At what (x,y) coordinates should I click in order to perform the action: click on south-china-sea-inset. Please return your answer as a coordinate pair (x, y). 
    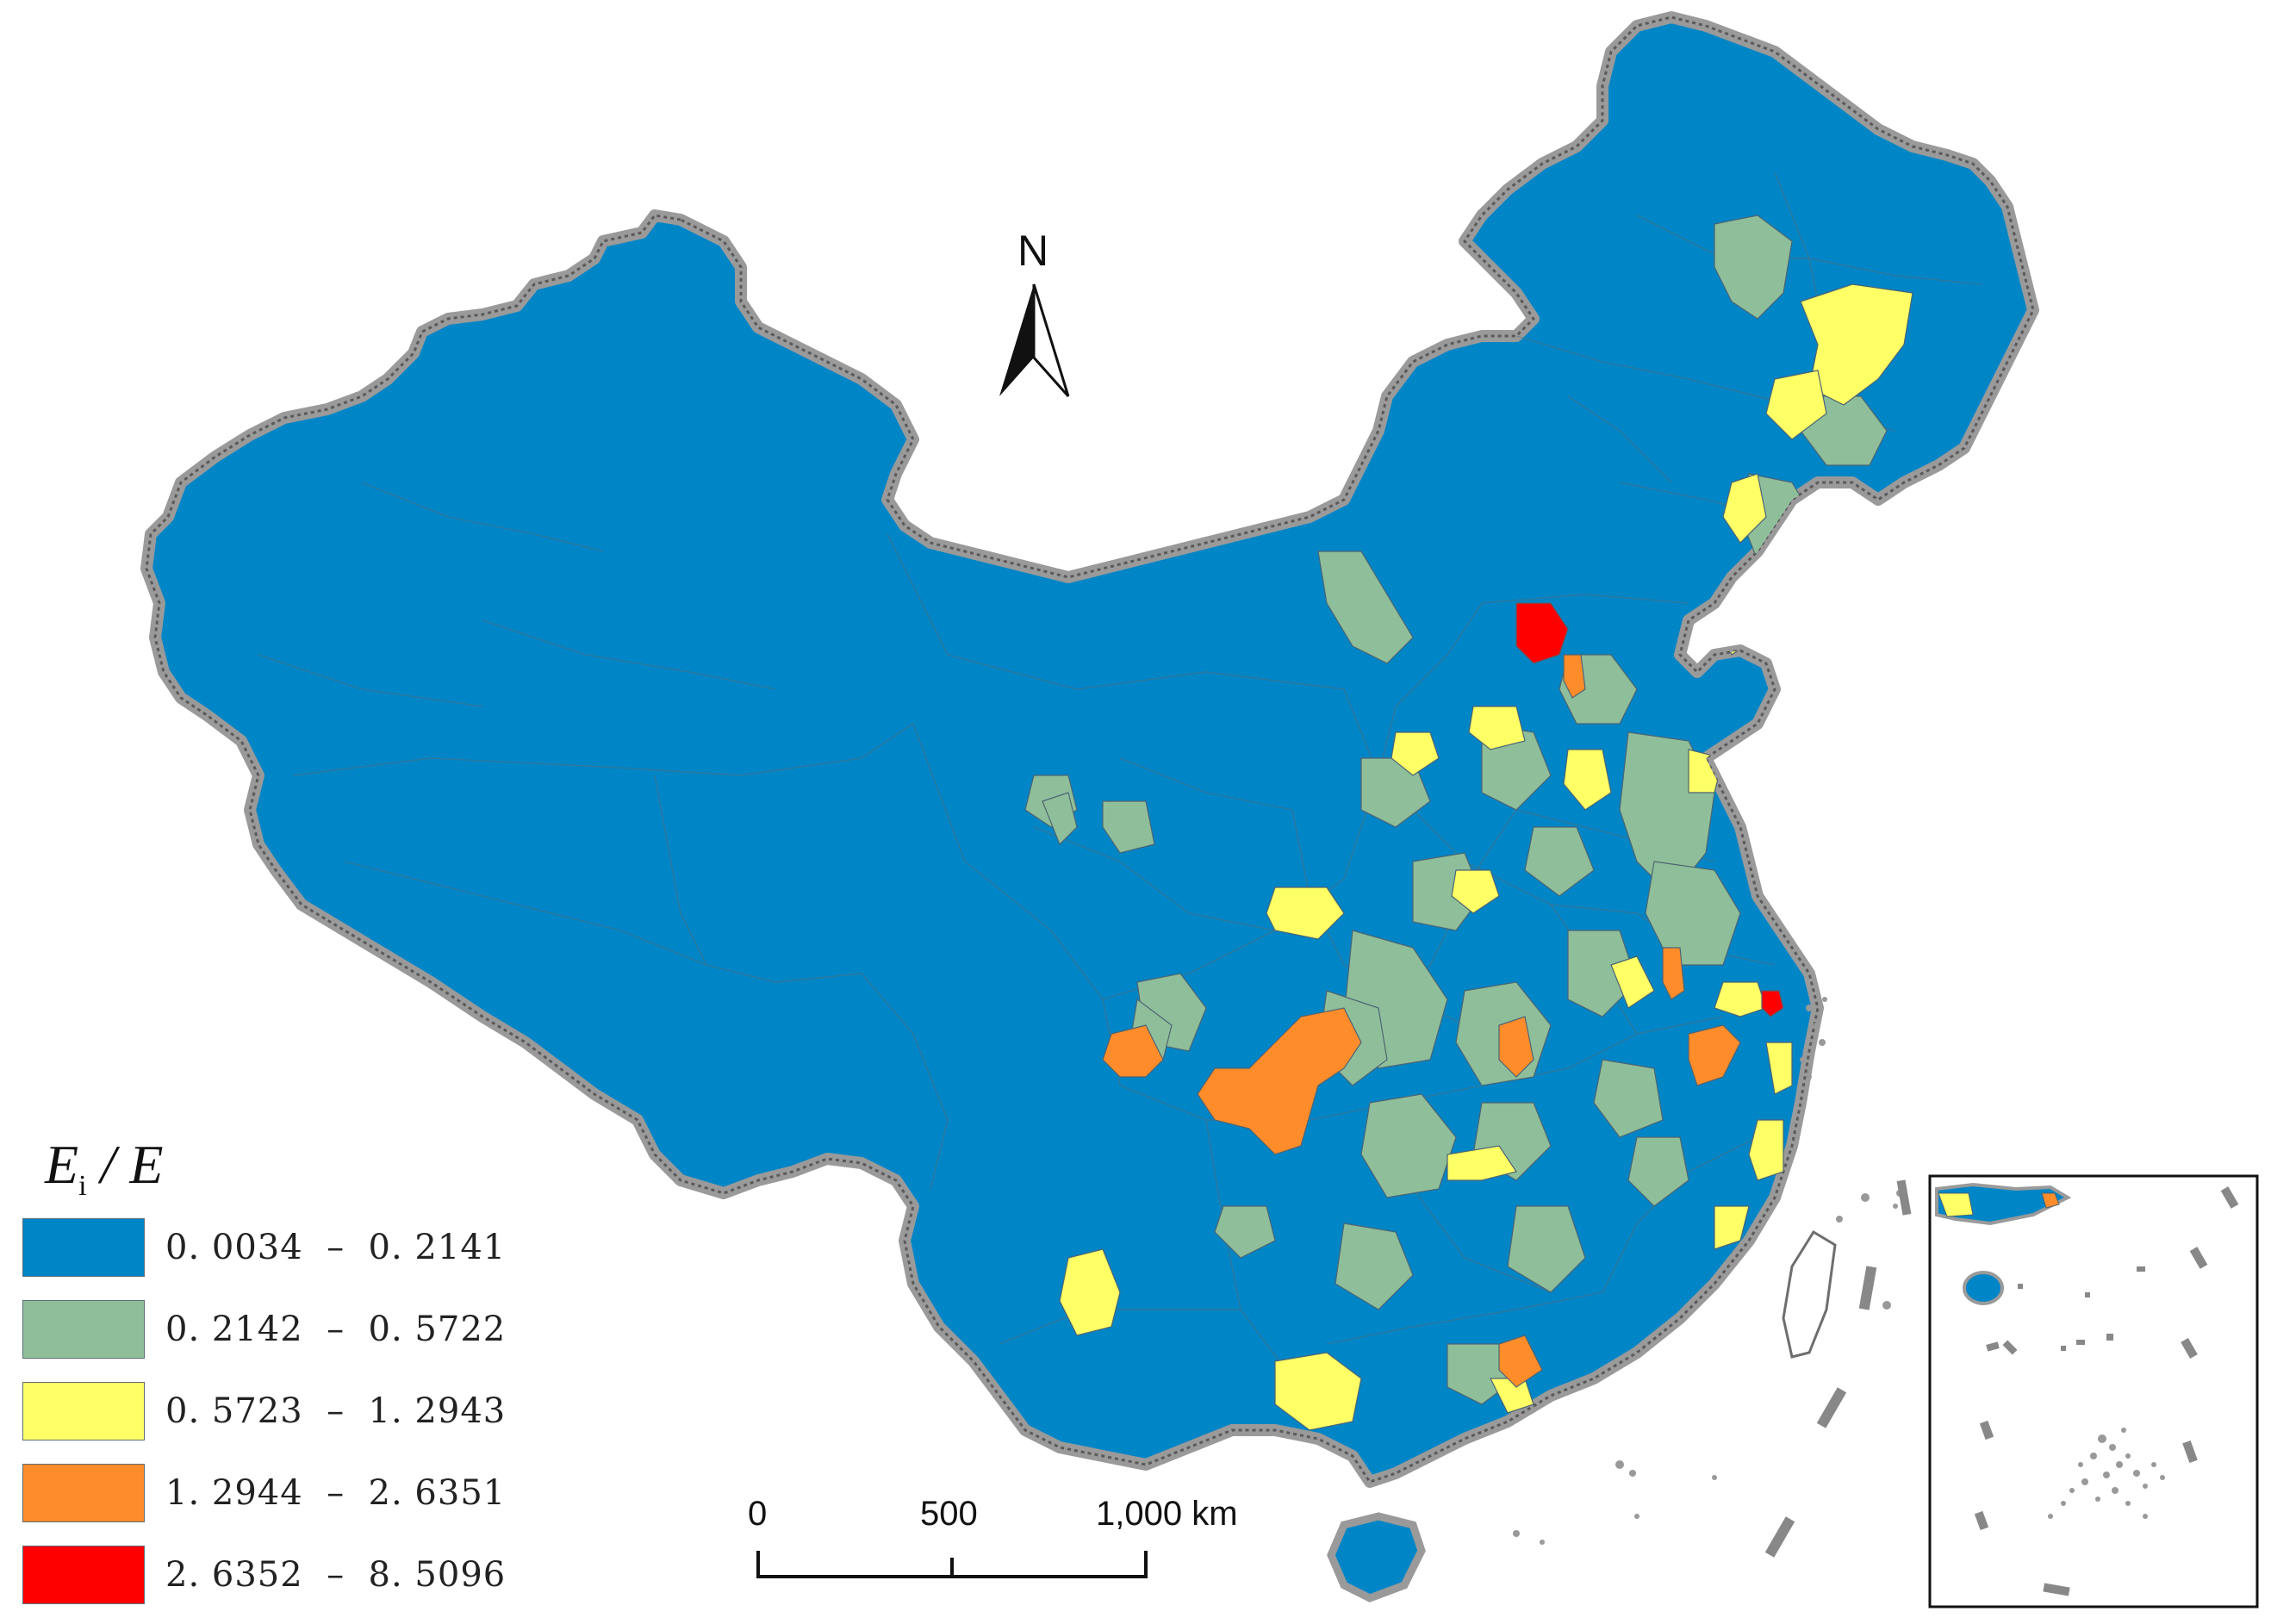
    Looking at the image, I should click on (2093, 1391).